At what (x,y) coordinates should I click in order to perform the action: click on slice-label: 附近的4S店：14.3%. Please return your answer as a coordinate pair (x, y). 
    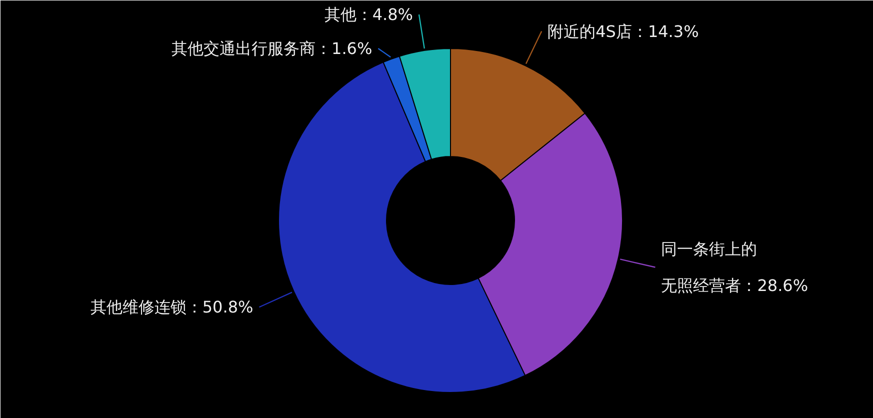
    Looking at the image, I should click on (623, 31).